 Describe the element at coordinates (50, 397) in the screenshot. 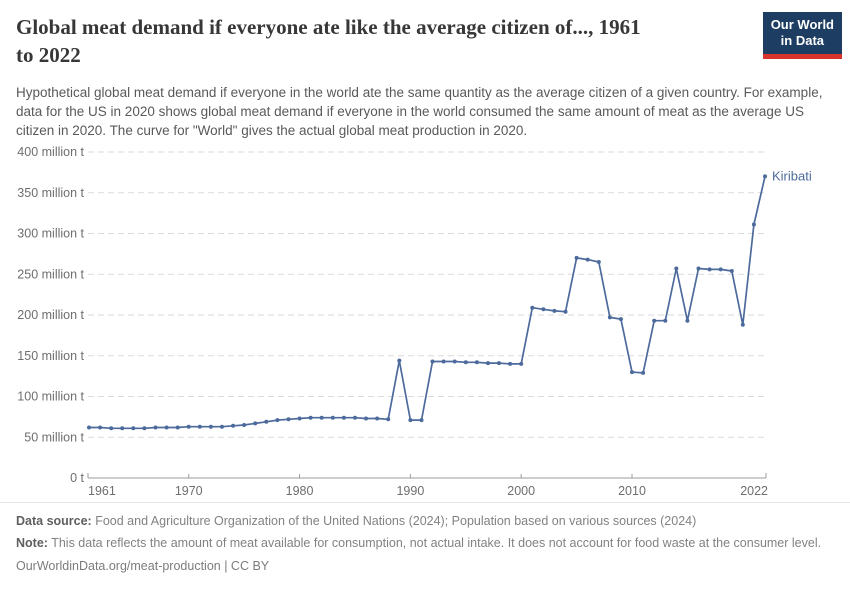

I see `y-axis-label: 100 million t` at that location.